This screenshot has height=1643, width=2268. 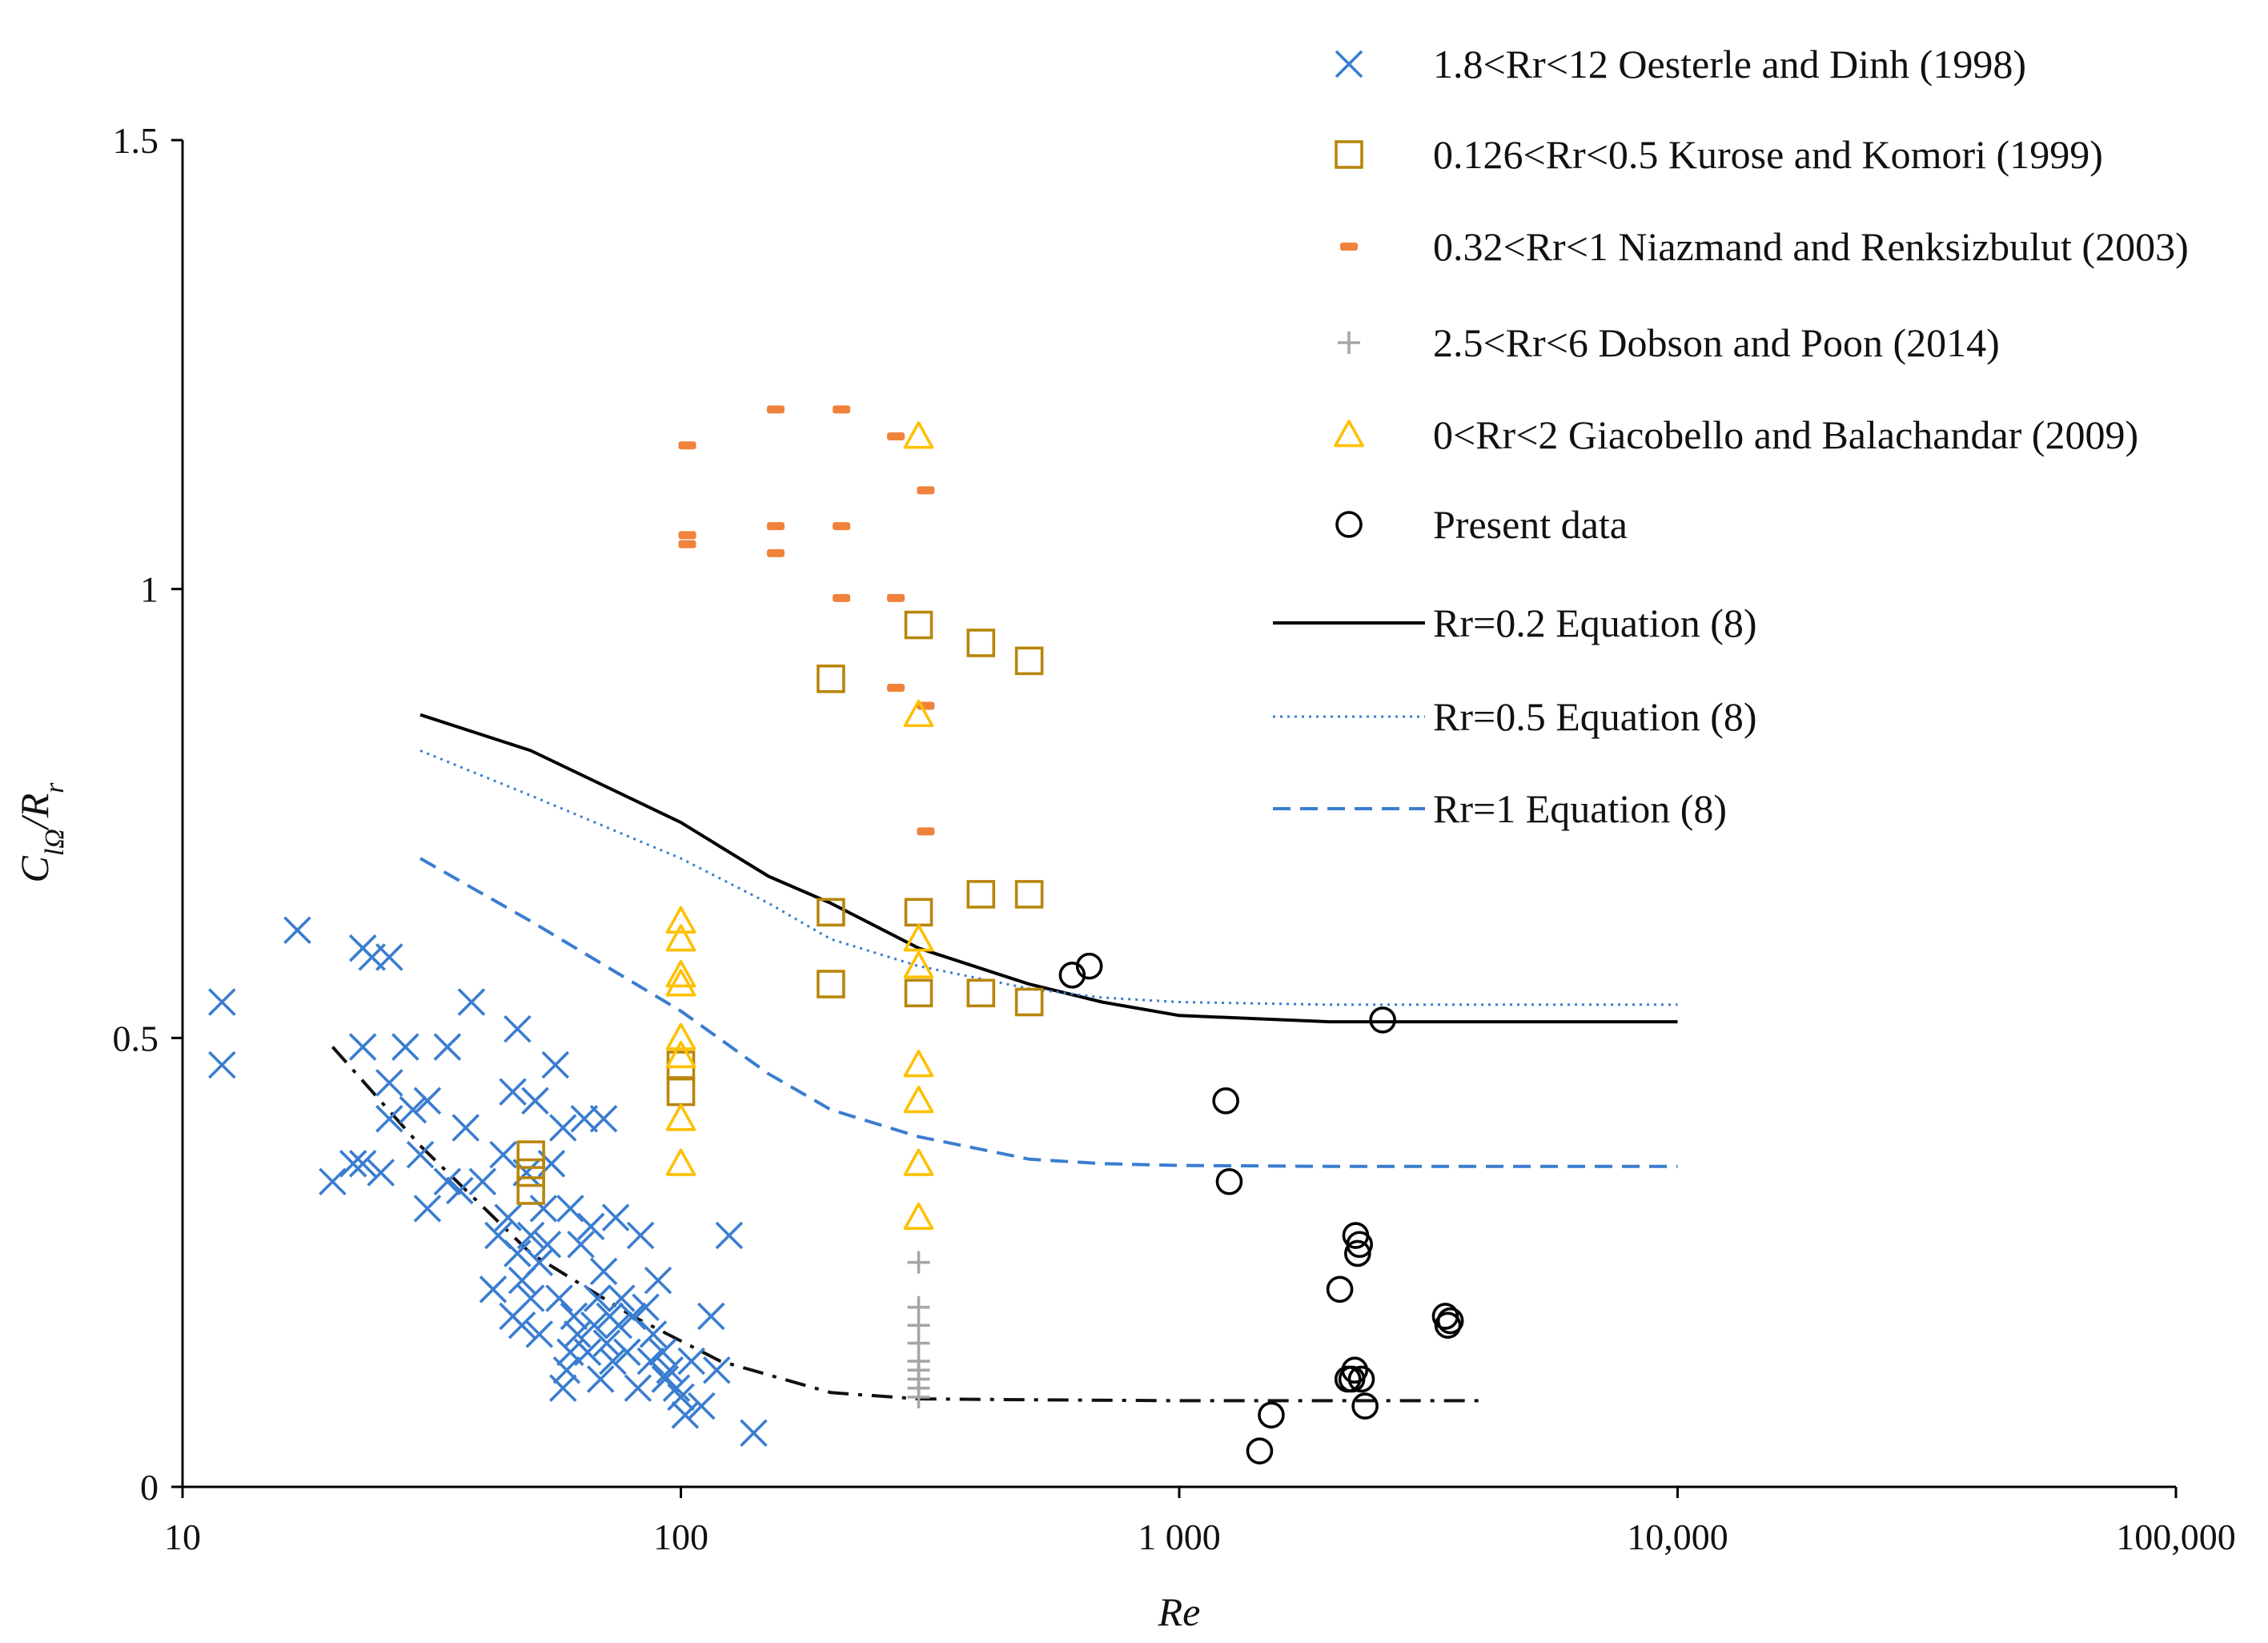 I want to click on legend-label: Rr=0.5 Equation (8), so click(x=1595, y=716).